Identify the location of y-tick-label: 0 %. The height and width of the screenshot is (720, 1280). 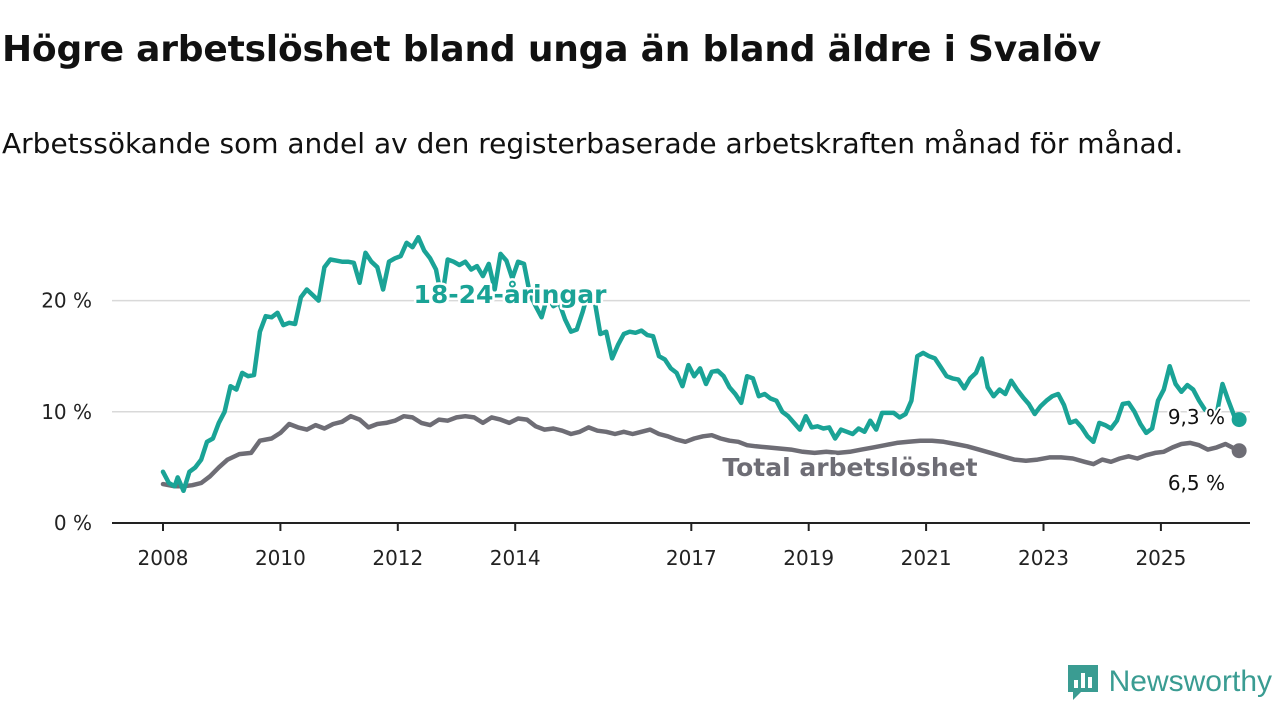
(73, 523).